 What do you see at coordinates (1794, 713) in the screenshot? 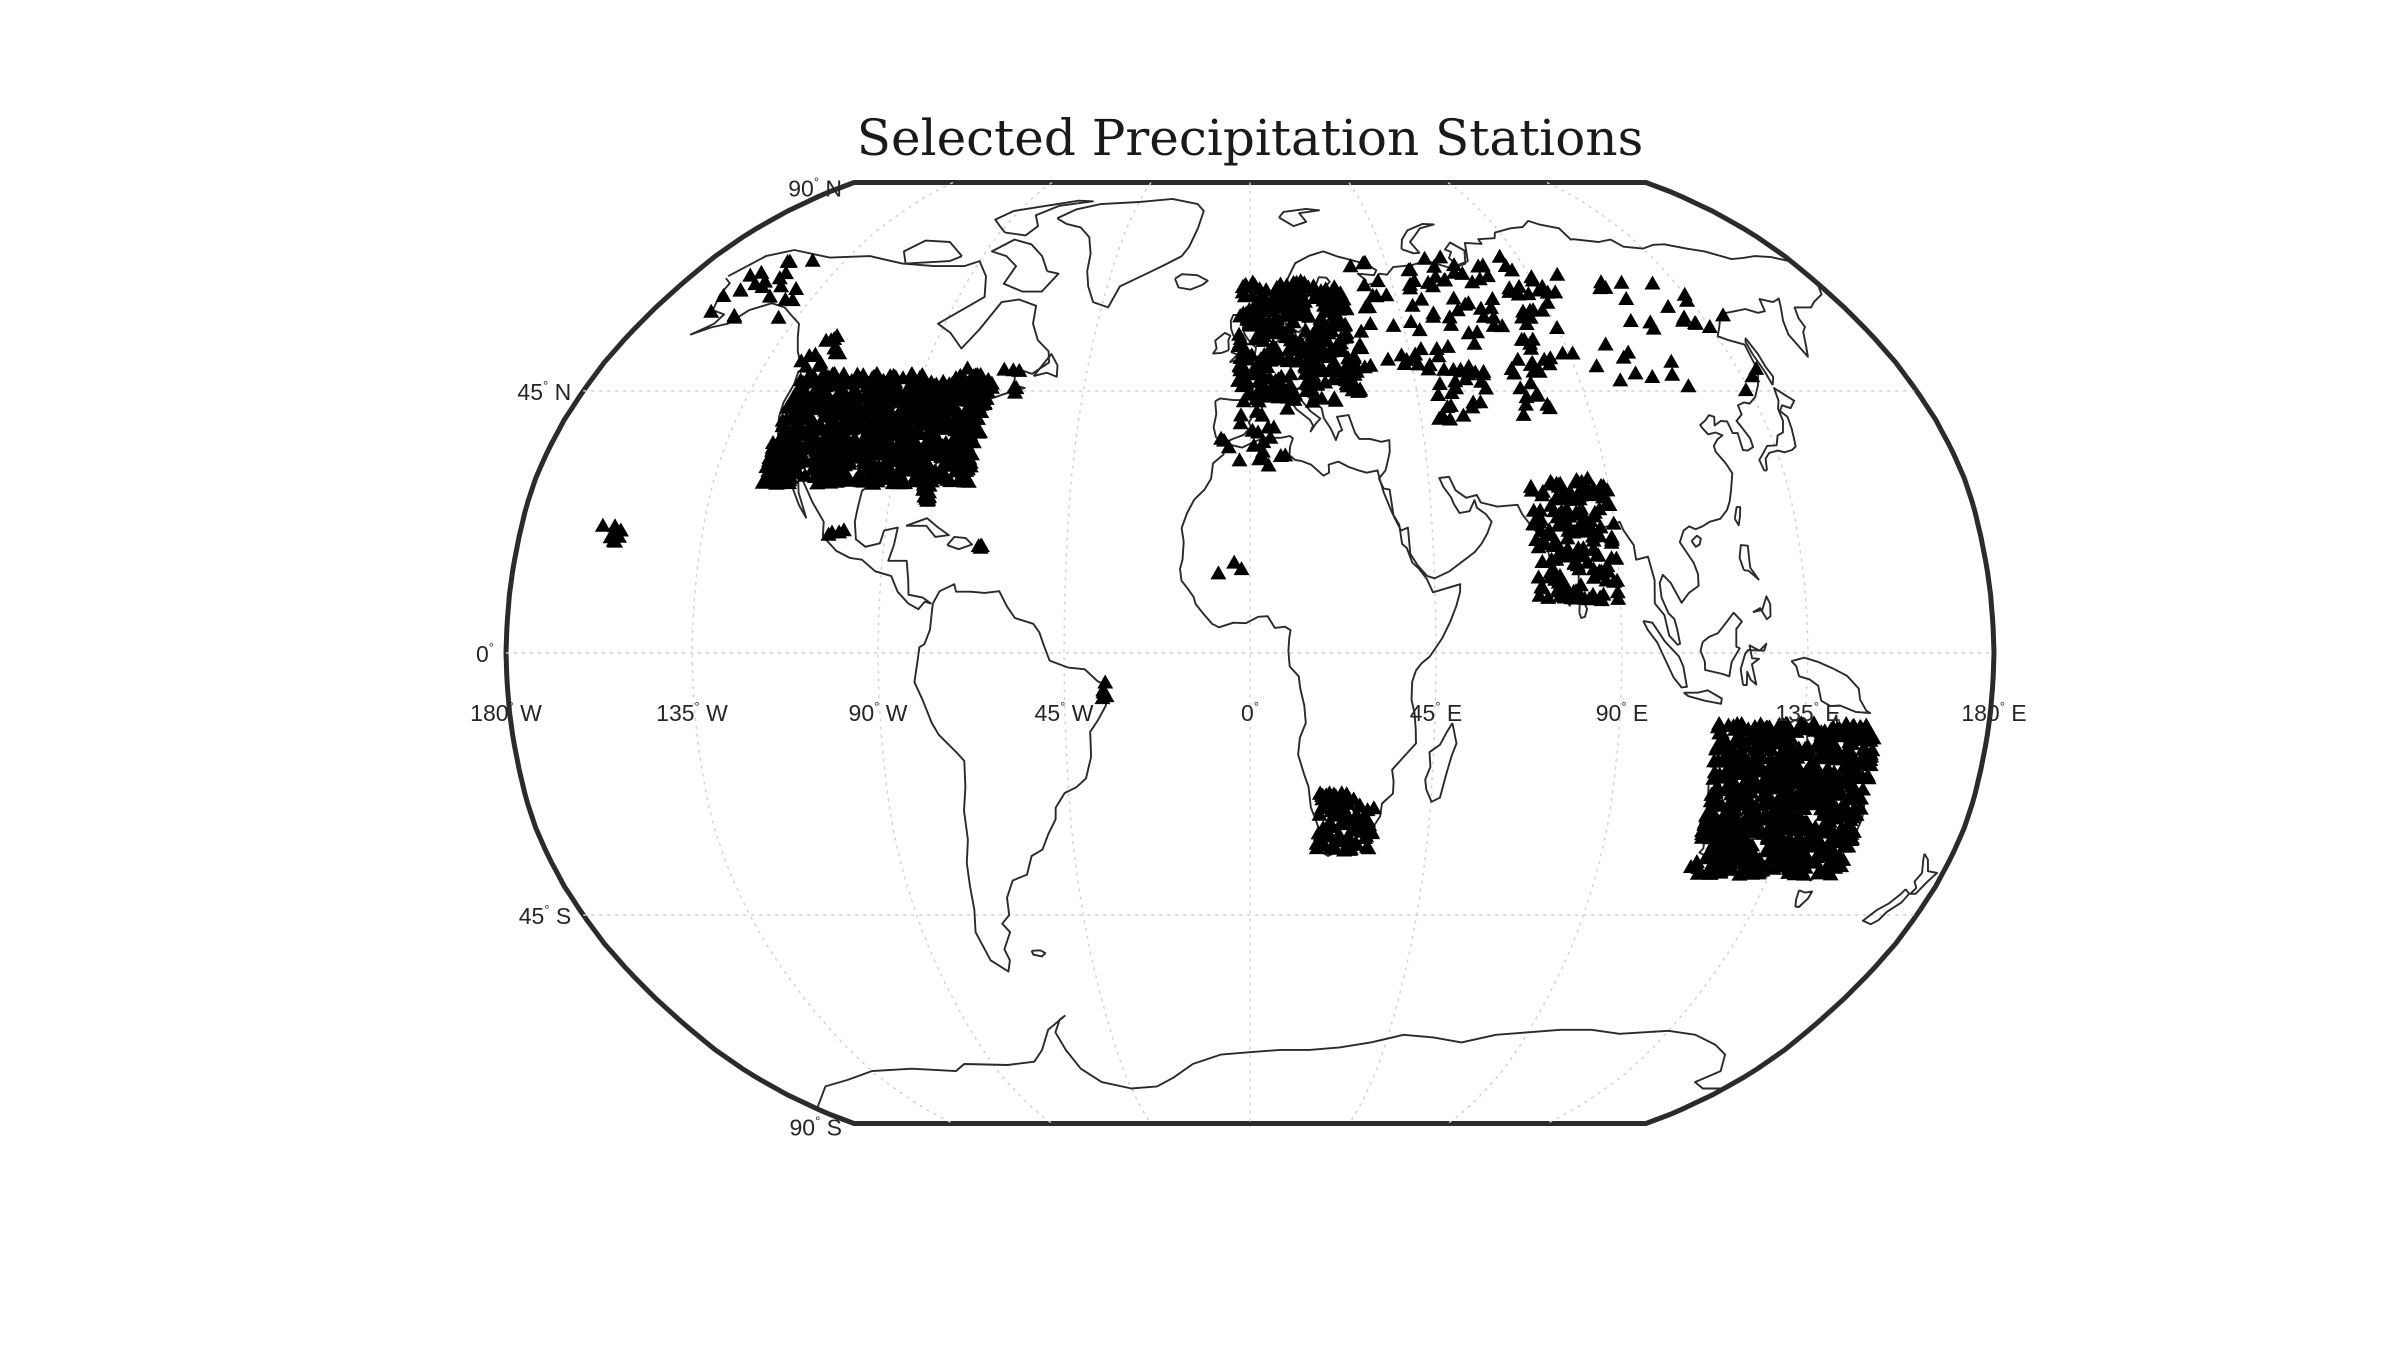
I see `longitude-value: 135` at bounding box center [1794, 713].